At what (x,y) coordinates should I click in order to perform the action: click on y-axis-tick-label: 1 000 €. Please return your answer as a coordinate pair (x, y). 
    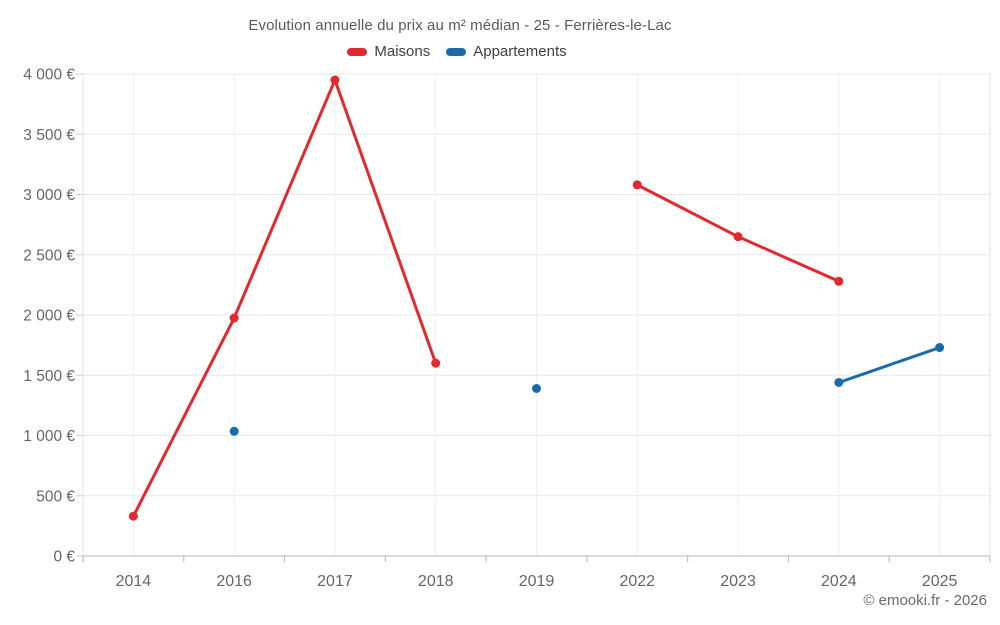
    Looking at the image, I should click on (49, 436).